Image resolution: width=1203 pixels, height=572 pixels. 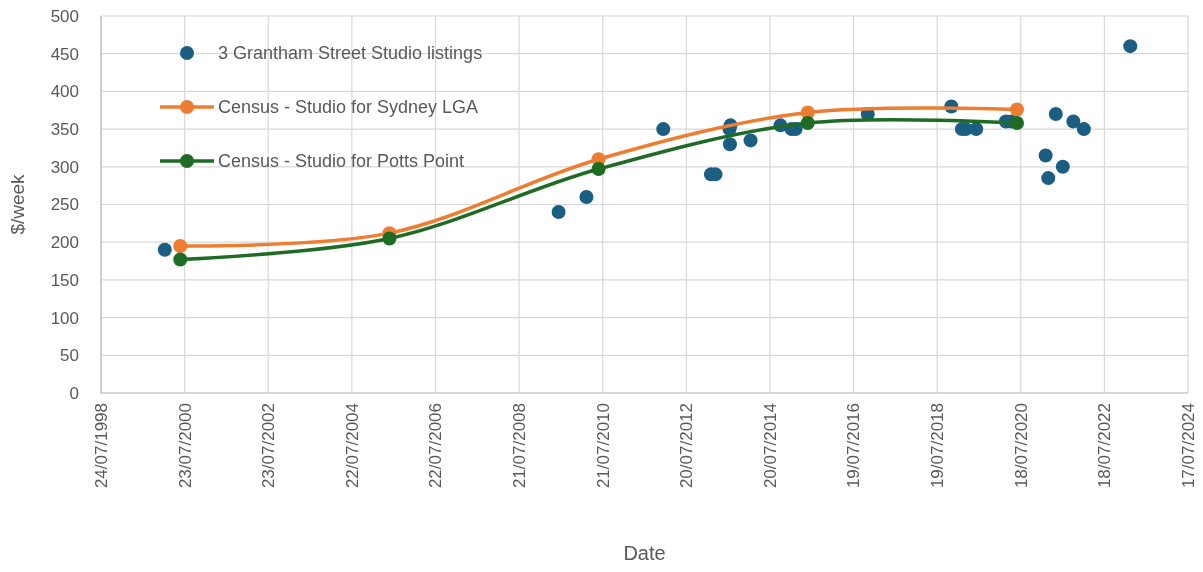 I want to click on x-tick-label: 18/07/2020, so click(x=1021, y=446).